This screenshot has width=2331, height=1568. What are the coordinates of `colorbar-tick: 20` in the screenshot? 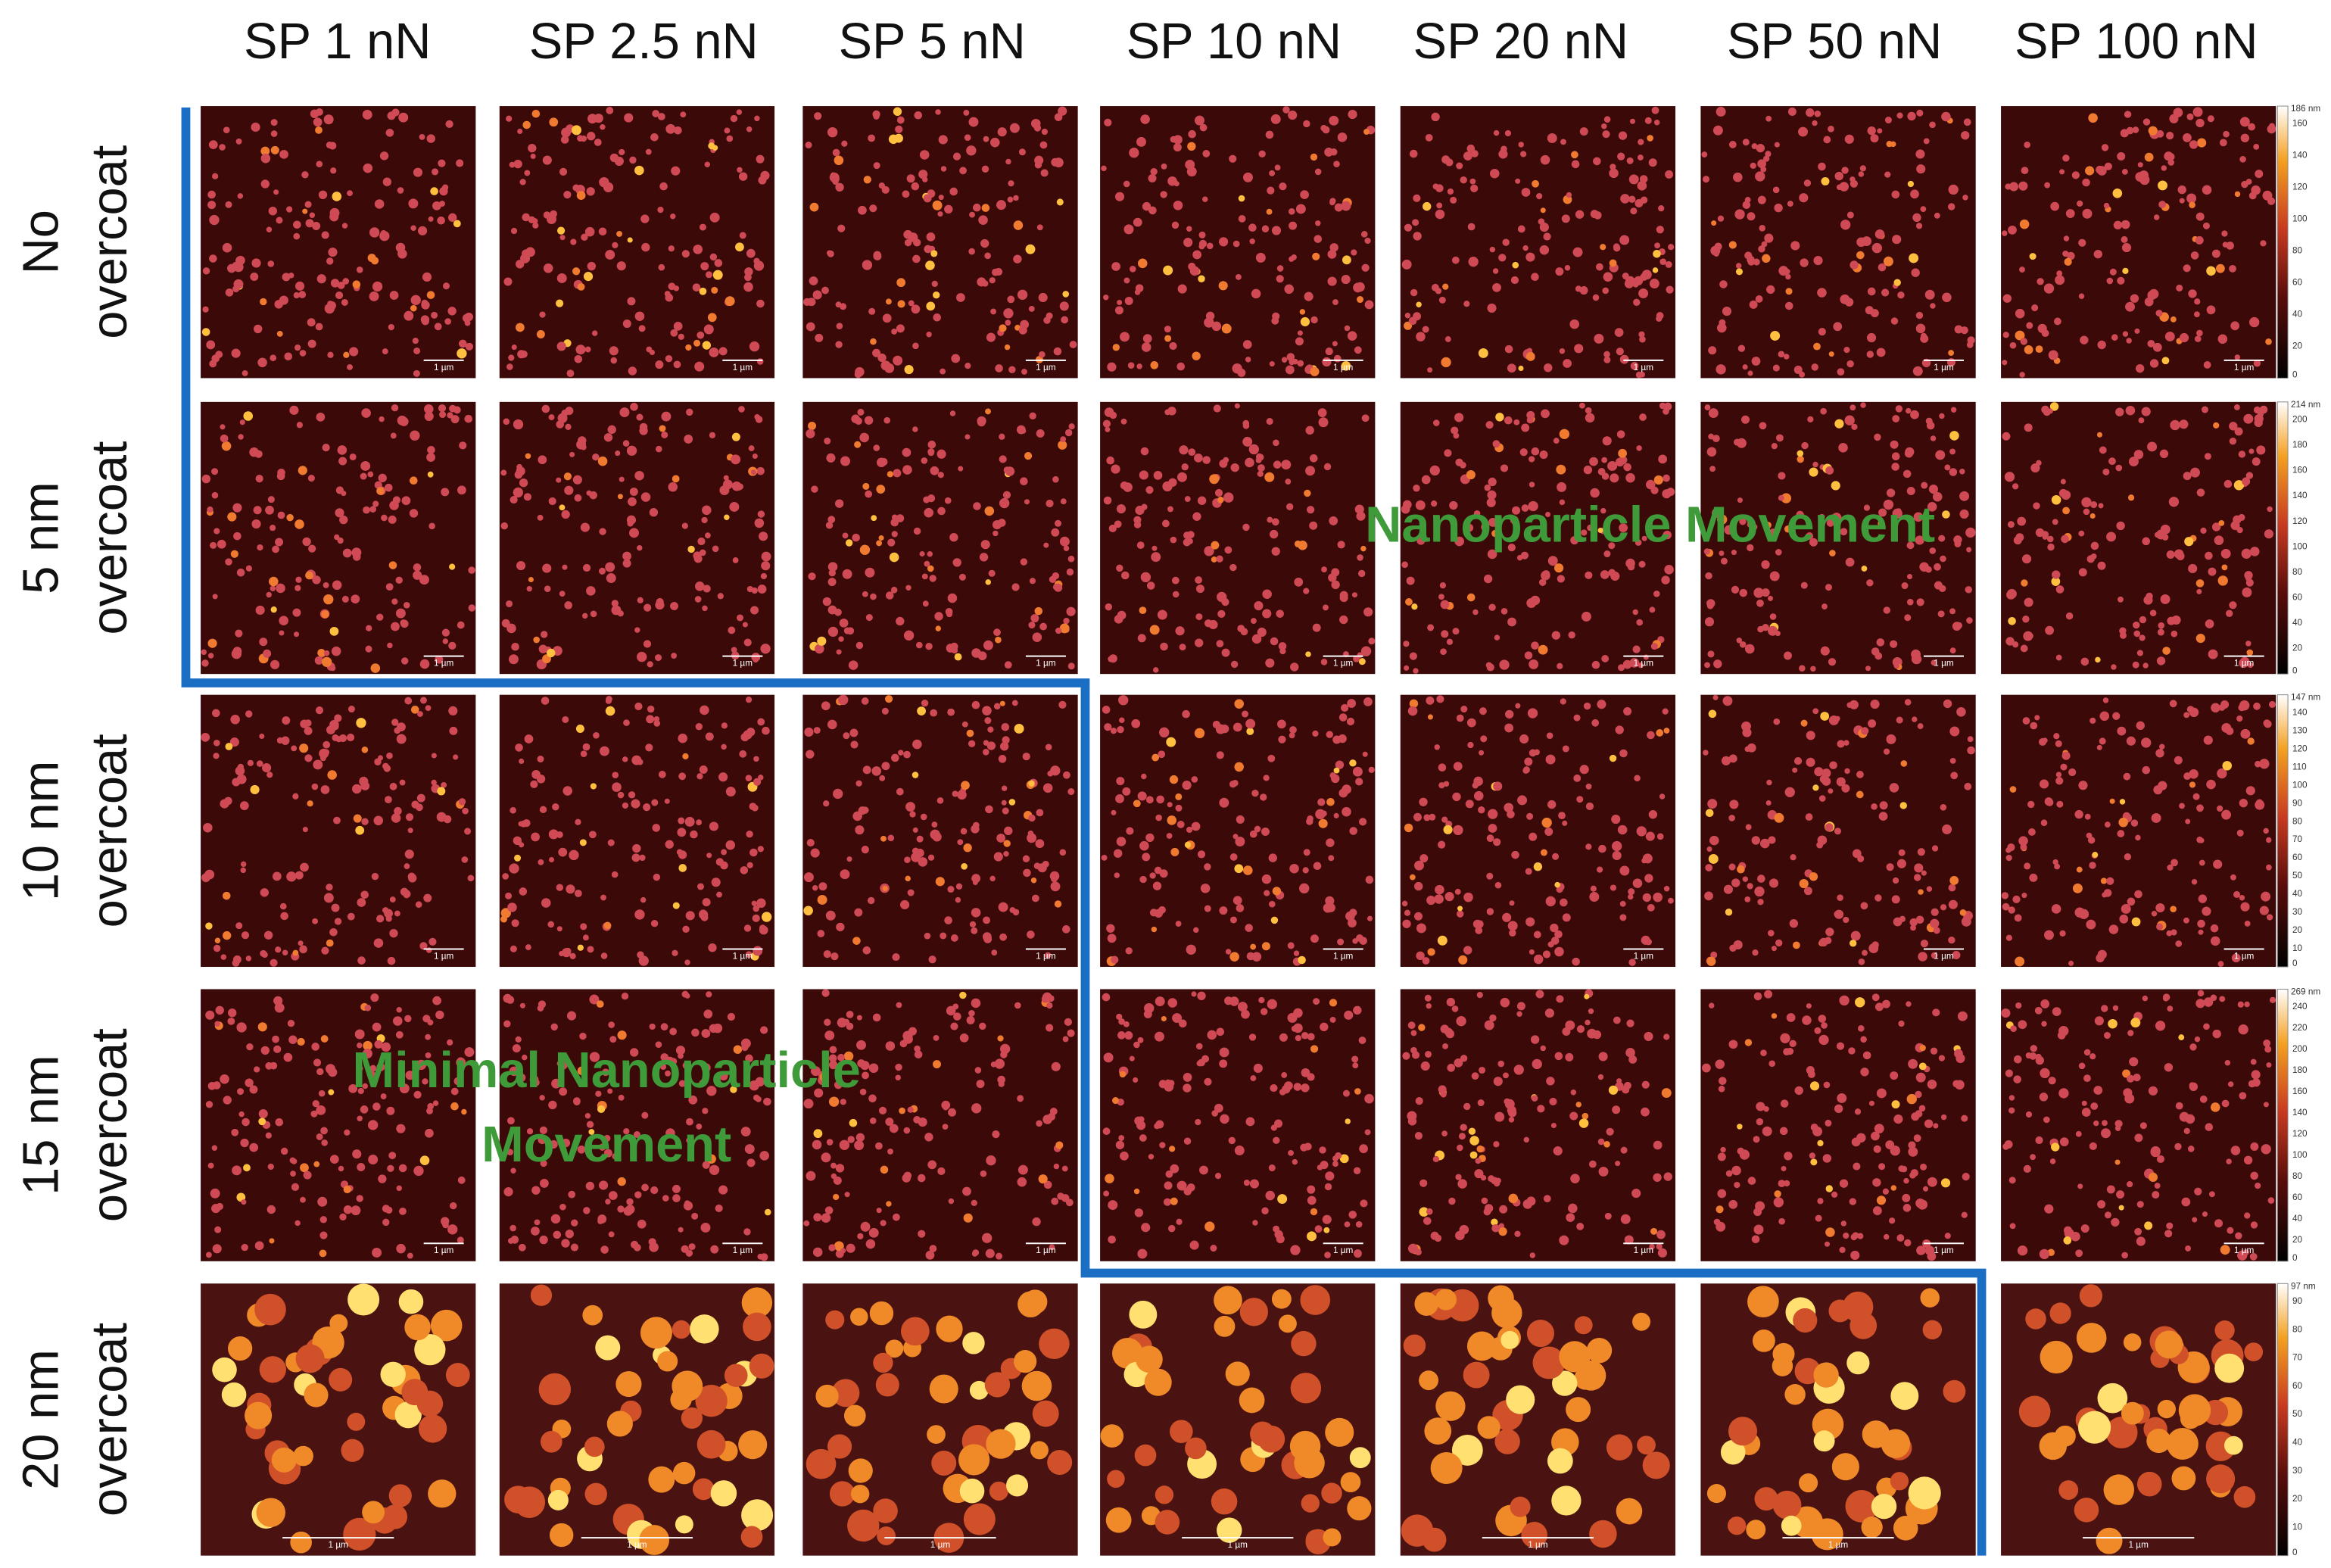 It's located at (2297, 346).